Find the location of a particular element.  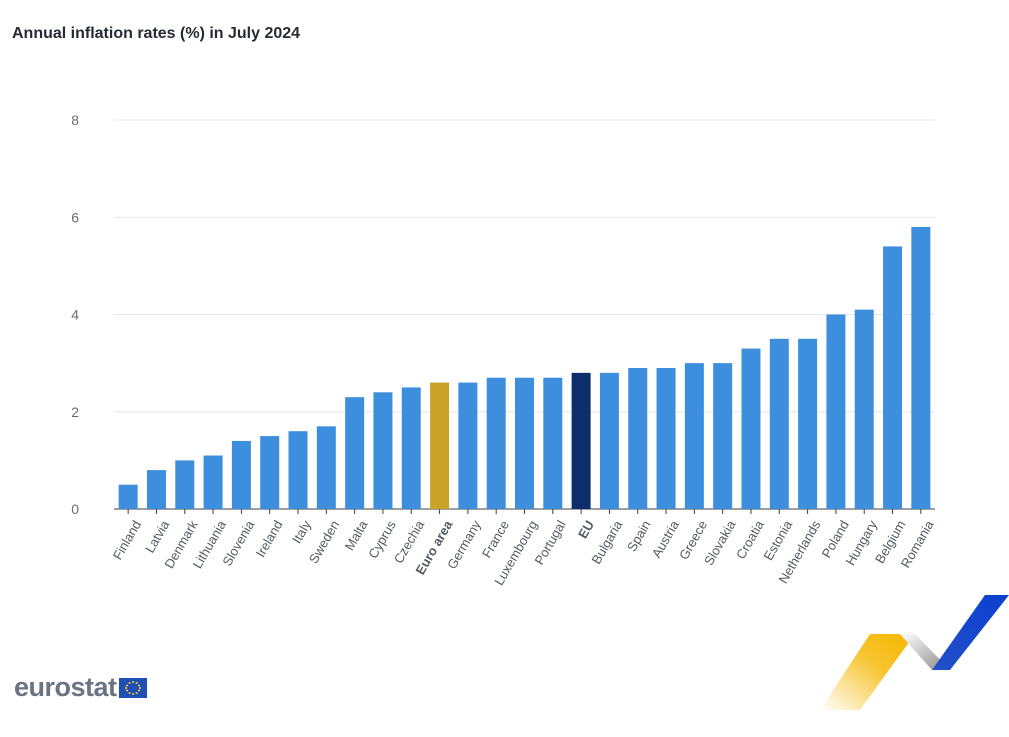

x-tick-label: Finland is located at coordinates (127, 540).